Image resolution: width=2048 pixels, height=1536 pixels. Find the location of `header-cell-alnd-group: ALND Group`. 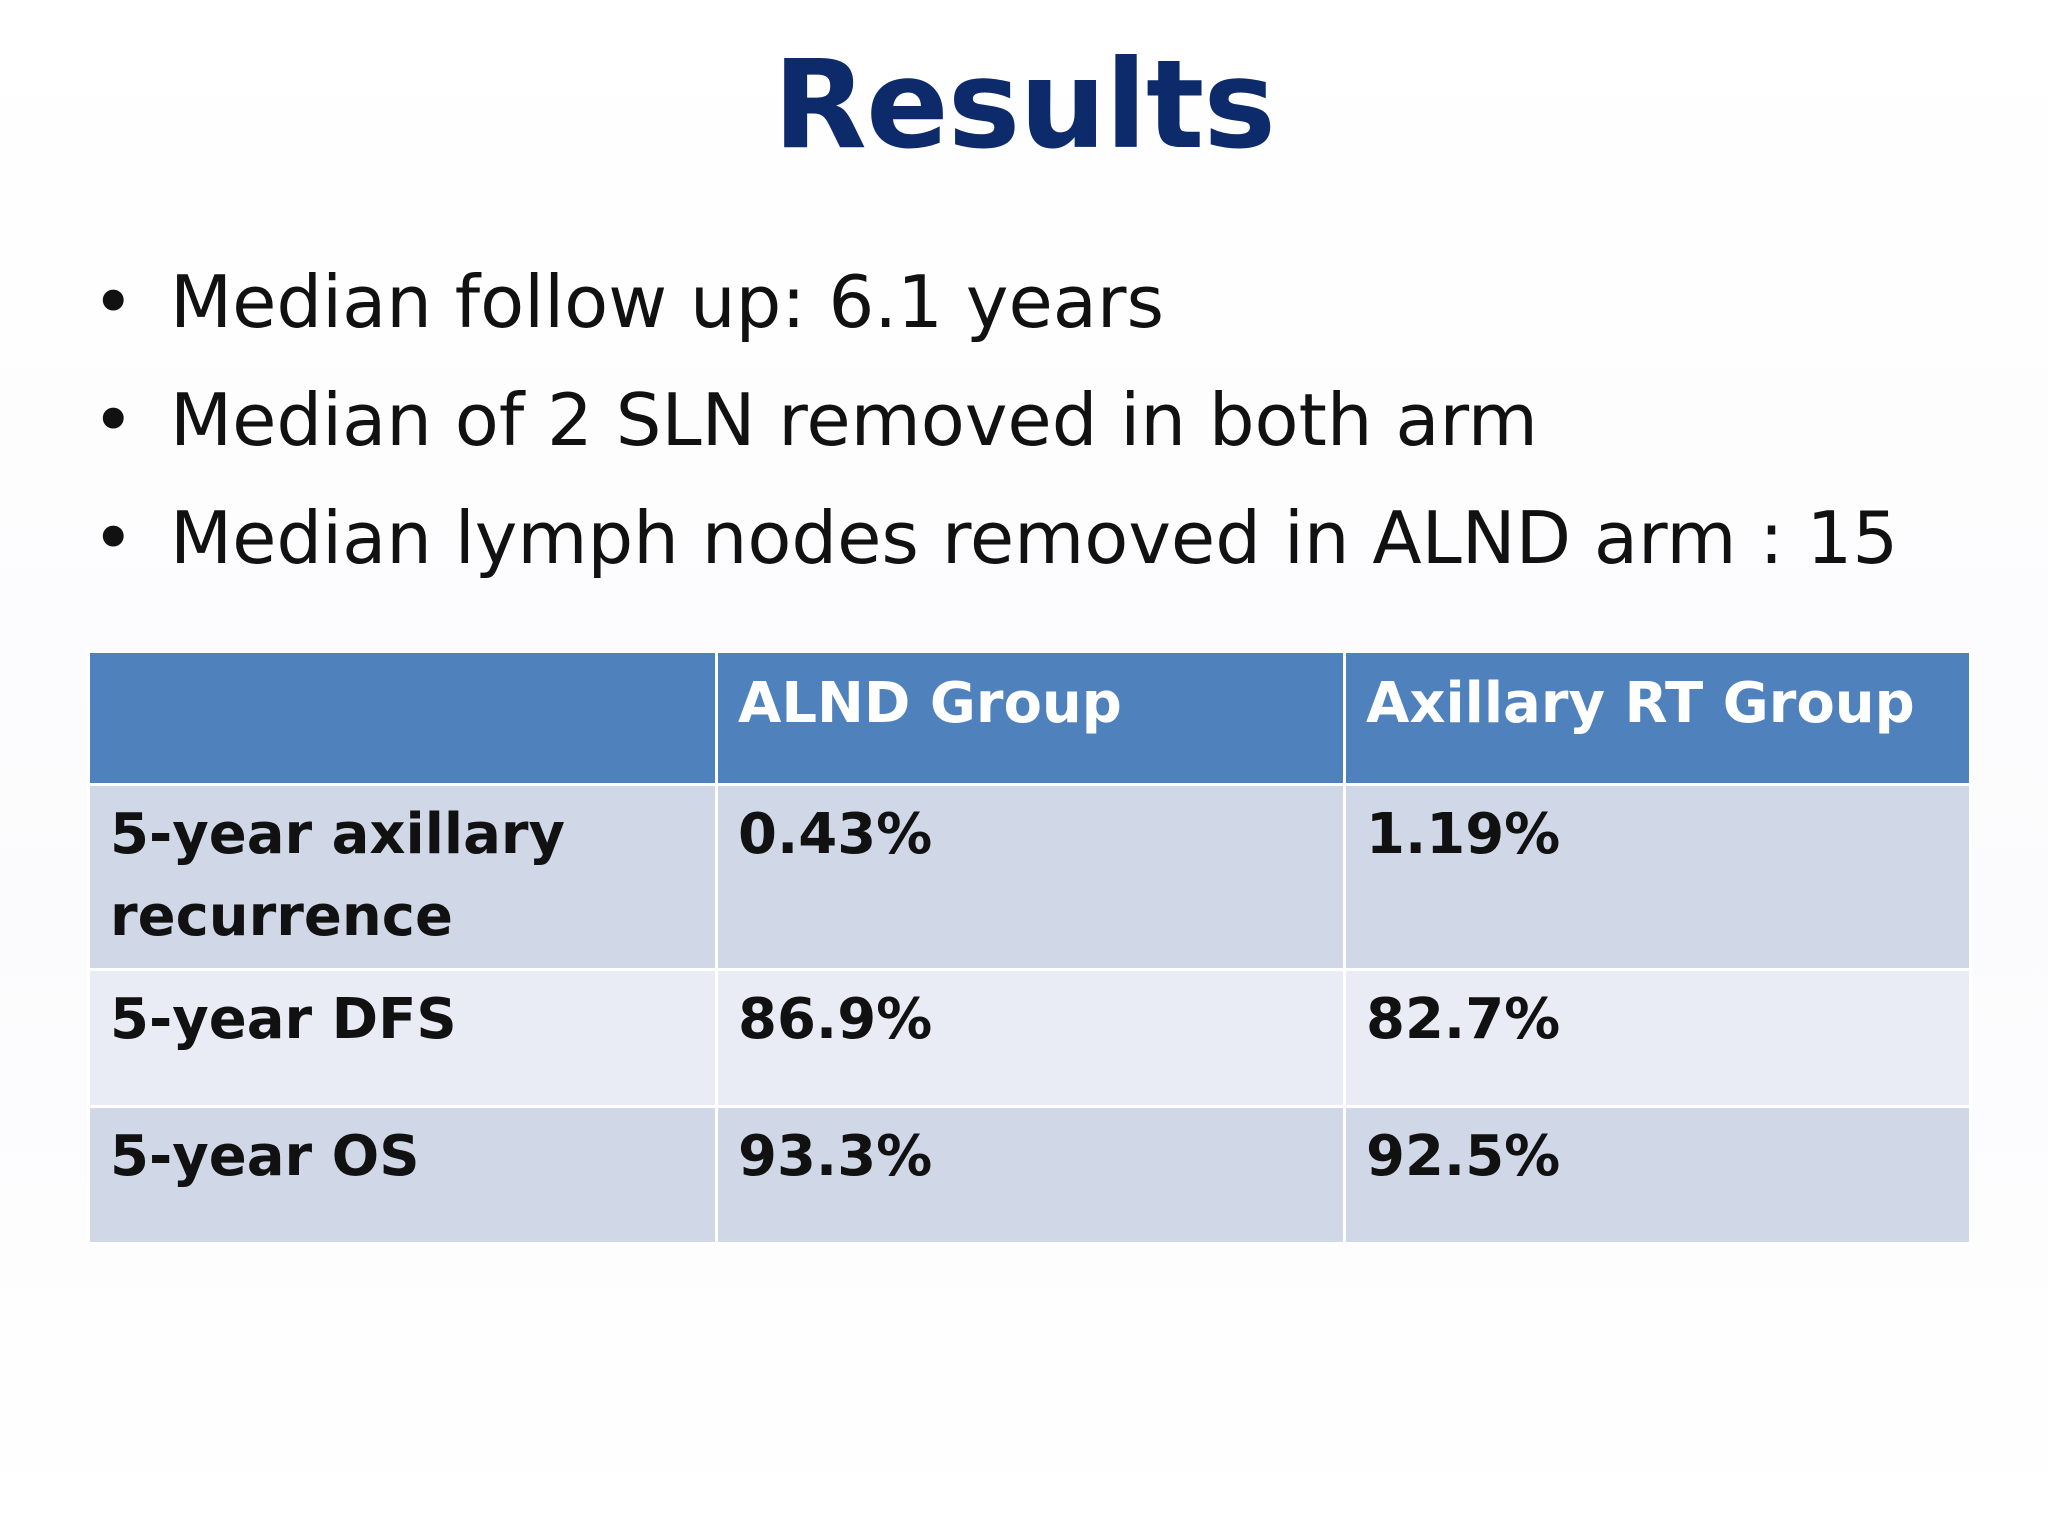

header-cell-alnd-group: ALND Group is located at coordinates (1030, 718).